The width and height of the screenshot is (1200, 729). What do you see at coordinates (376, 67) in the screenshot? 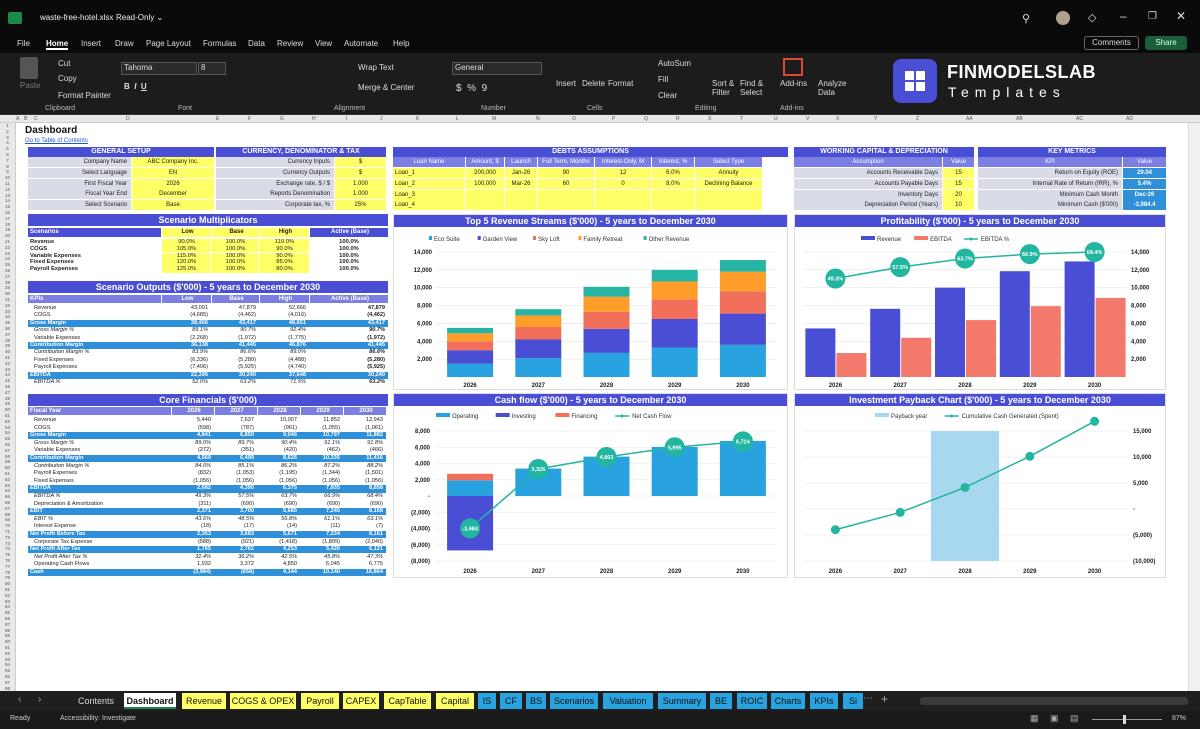
I see `wrap-text-button: Wrap Text` at bounding box center [376, 67].